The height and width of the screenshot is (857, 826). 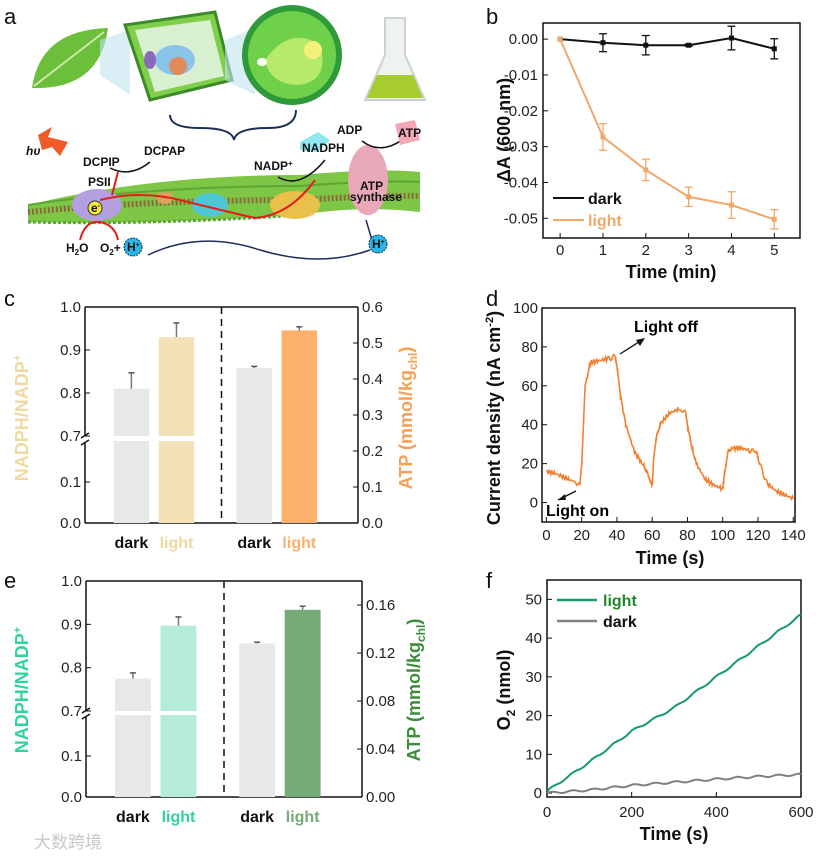 I want to click on psii-label: PSII, so click(x=99, y=182).